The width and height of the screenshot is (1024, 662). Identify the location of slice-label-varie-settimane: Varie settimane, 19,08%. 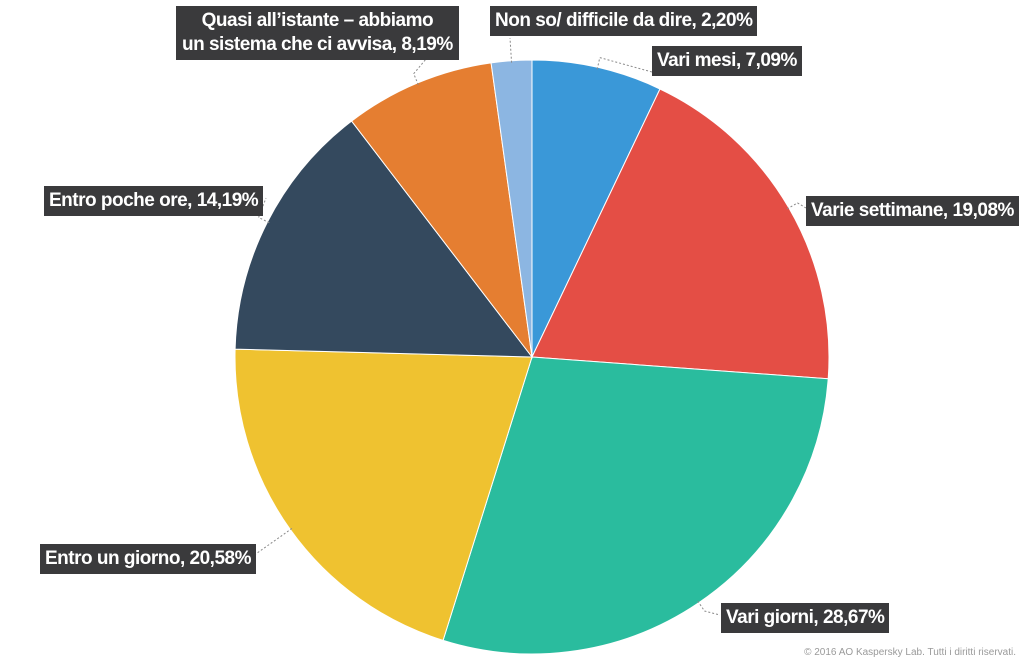
(912, 211).